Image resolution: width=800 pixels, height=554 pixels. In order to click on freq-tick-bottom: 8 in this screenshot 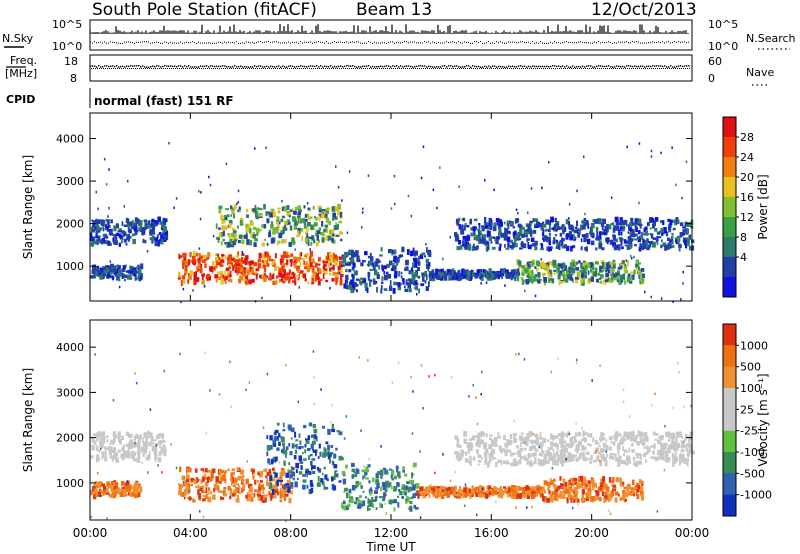, I will do `click(73, 78)`.